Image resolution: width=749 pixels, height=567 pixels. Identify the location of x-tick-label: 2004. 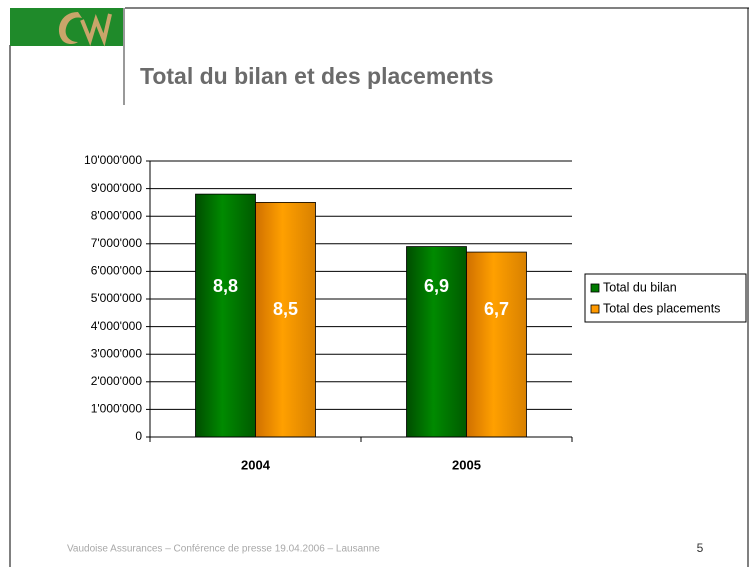
(256, 464).